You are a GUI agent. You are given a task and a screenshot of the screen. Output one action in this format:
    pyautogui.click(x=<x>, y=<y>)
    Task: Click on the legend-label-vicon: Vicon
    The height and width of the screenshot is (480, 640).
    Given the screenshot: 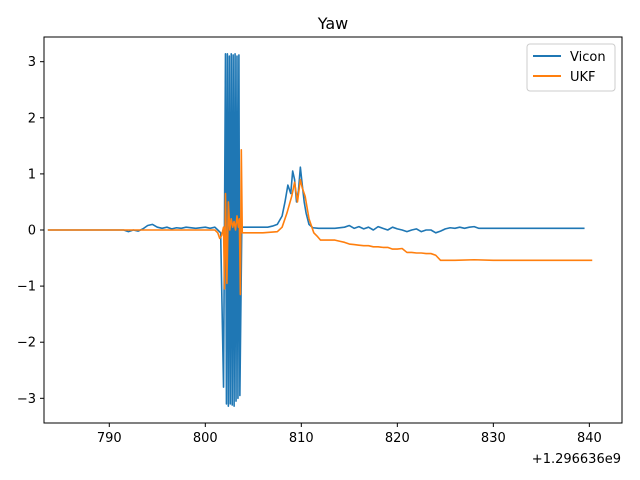 What is the action you would take?
    pyautogui.click(x=588, y=57)
    